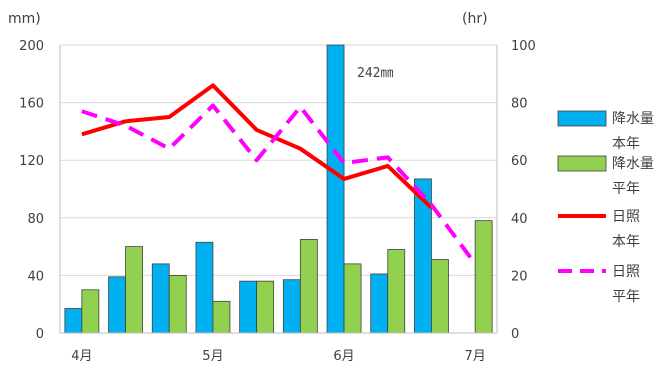 The width and height of the screenshot is (670, 367). Describe the element at coordinates (519, 104) in the screenshot. I see `right-tick-label: 80` at that location.